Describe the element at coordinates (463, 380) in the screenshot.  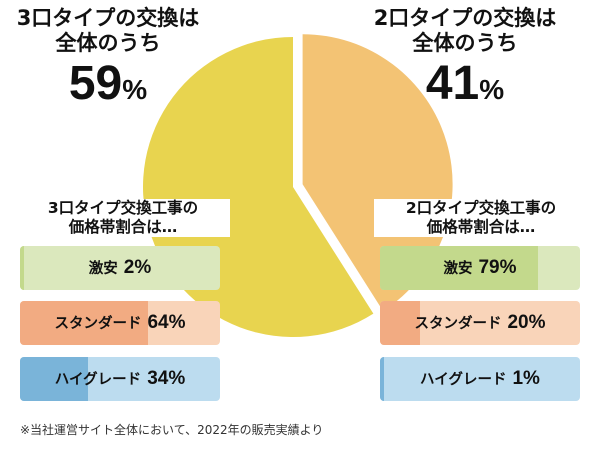
I see `right-bar-high-category: ハイグレード` at that location.